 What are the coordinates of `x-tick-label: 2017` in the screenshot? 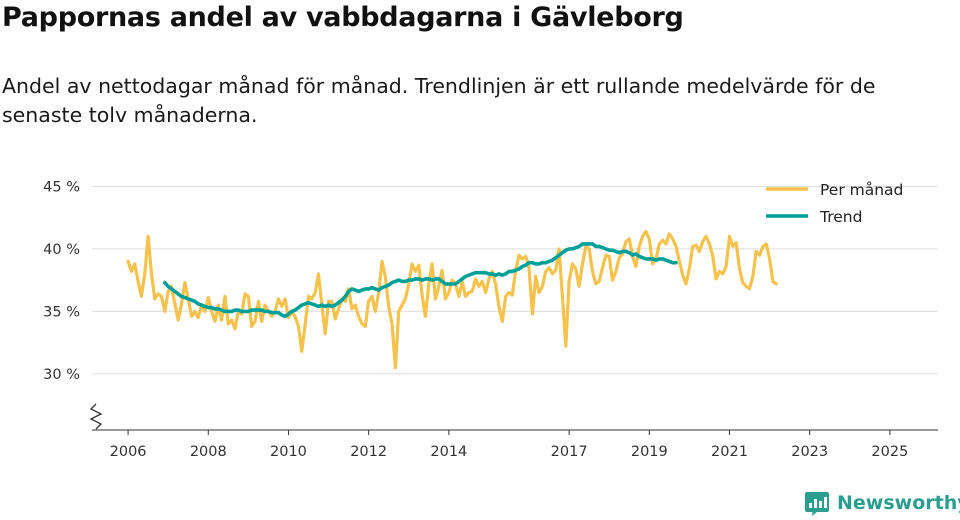 It's located at (569, 452).